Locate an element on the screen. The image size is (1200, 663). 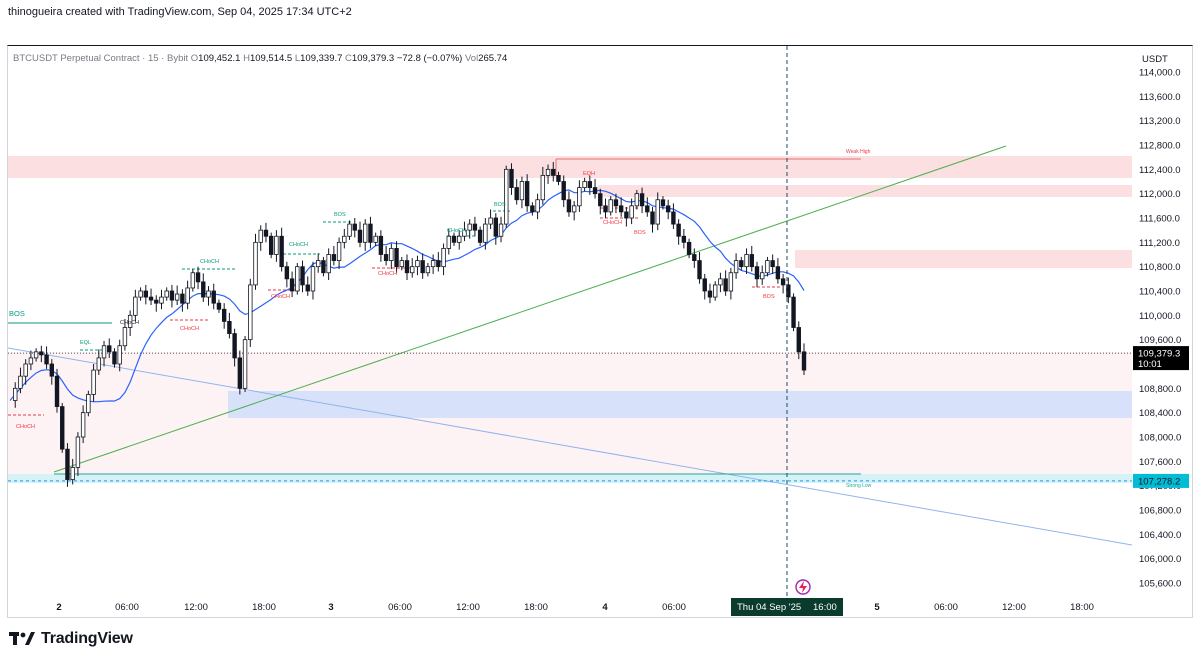
close-value: 109,379.3 is located at coordinates (373, 58).